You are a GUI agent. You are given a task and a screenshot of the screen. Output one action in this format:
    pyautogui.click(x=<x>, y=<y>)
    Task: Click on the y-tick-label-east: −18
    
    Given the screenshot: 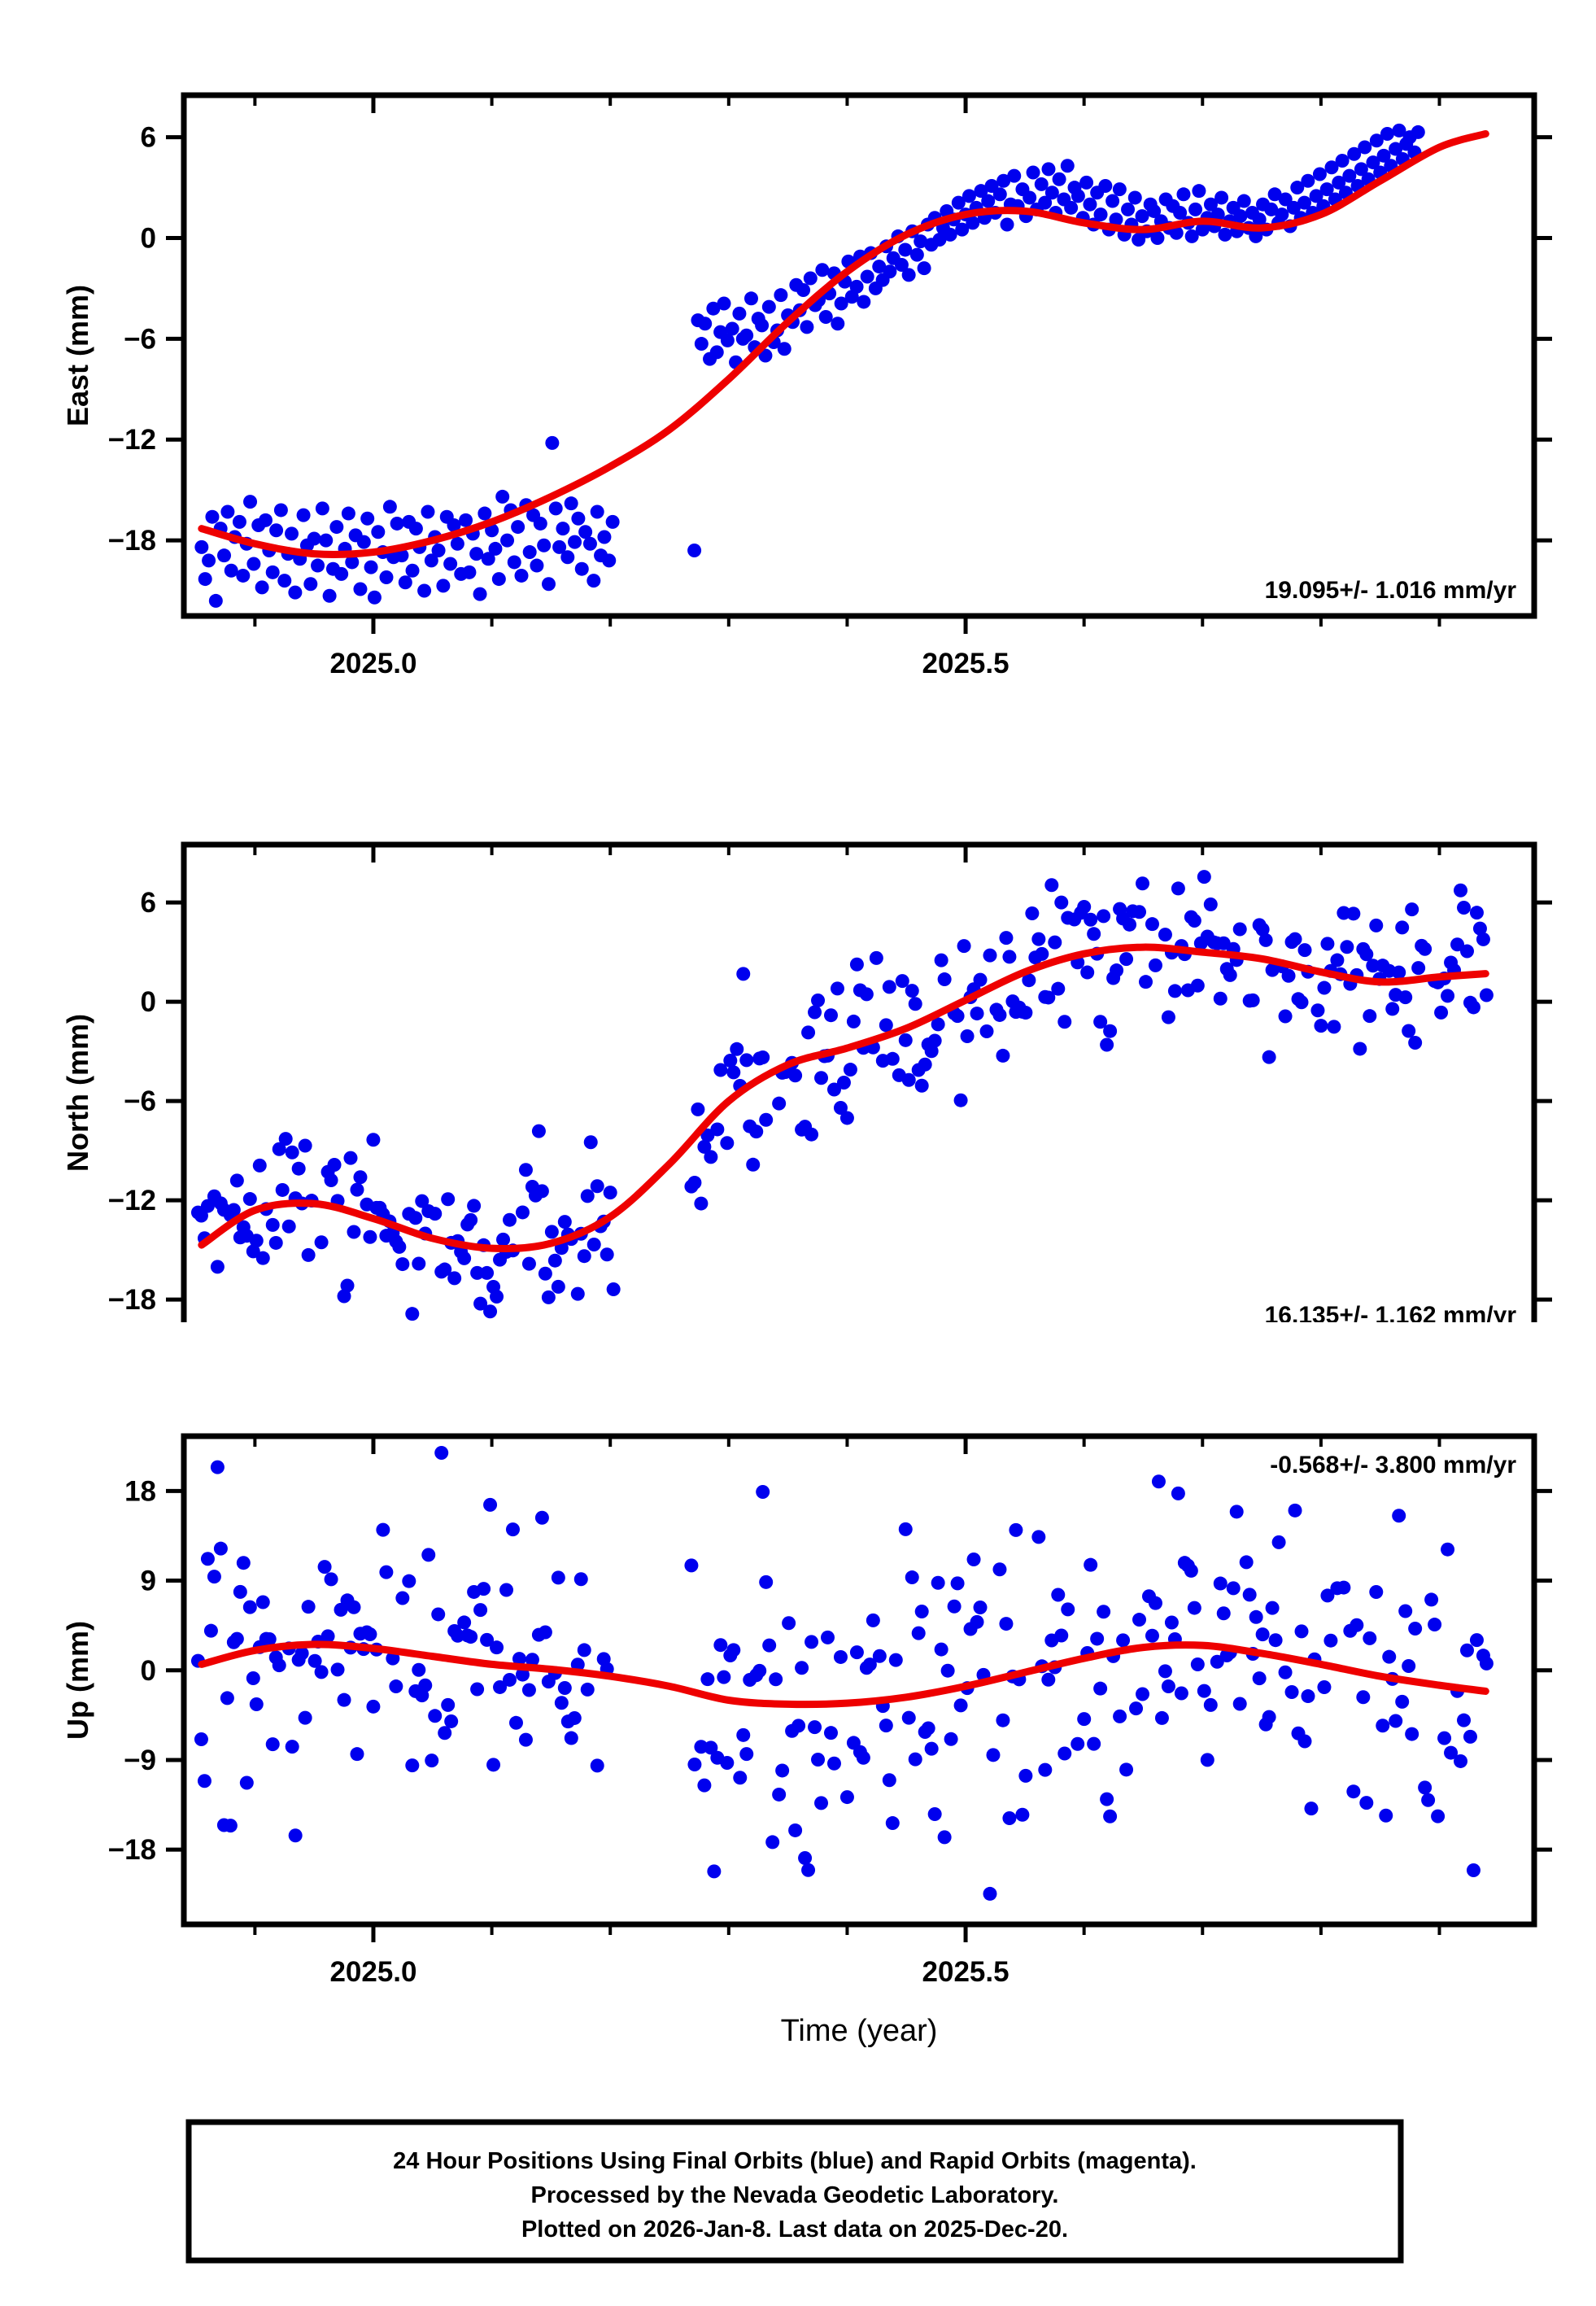 What is the action you would take?
    pyautogui.click(x=132, y=541)
    